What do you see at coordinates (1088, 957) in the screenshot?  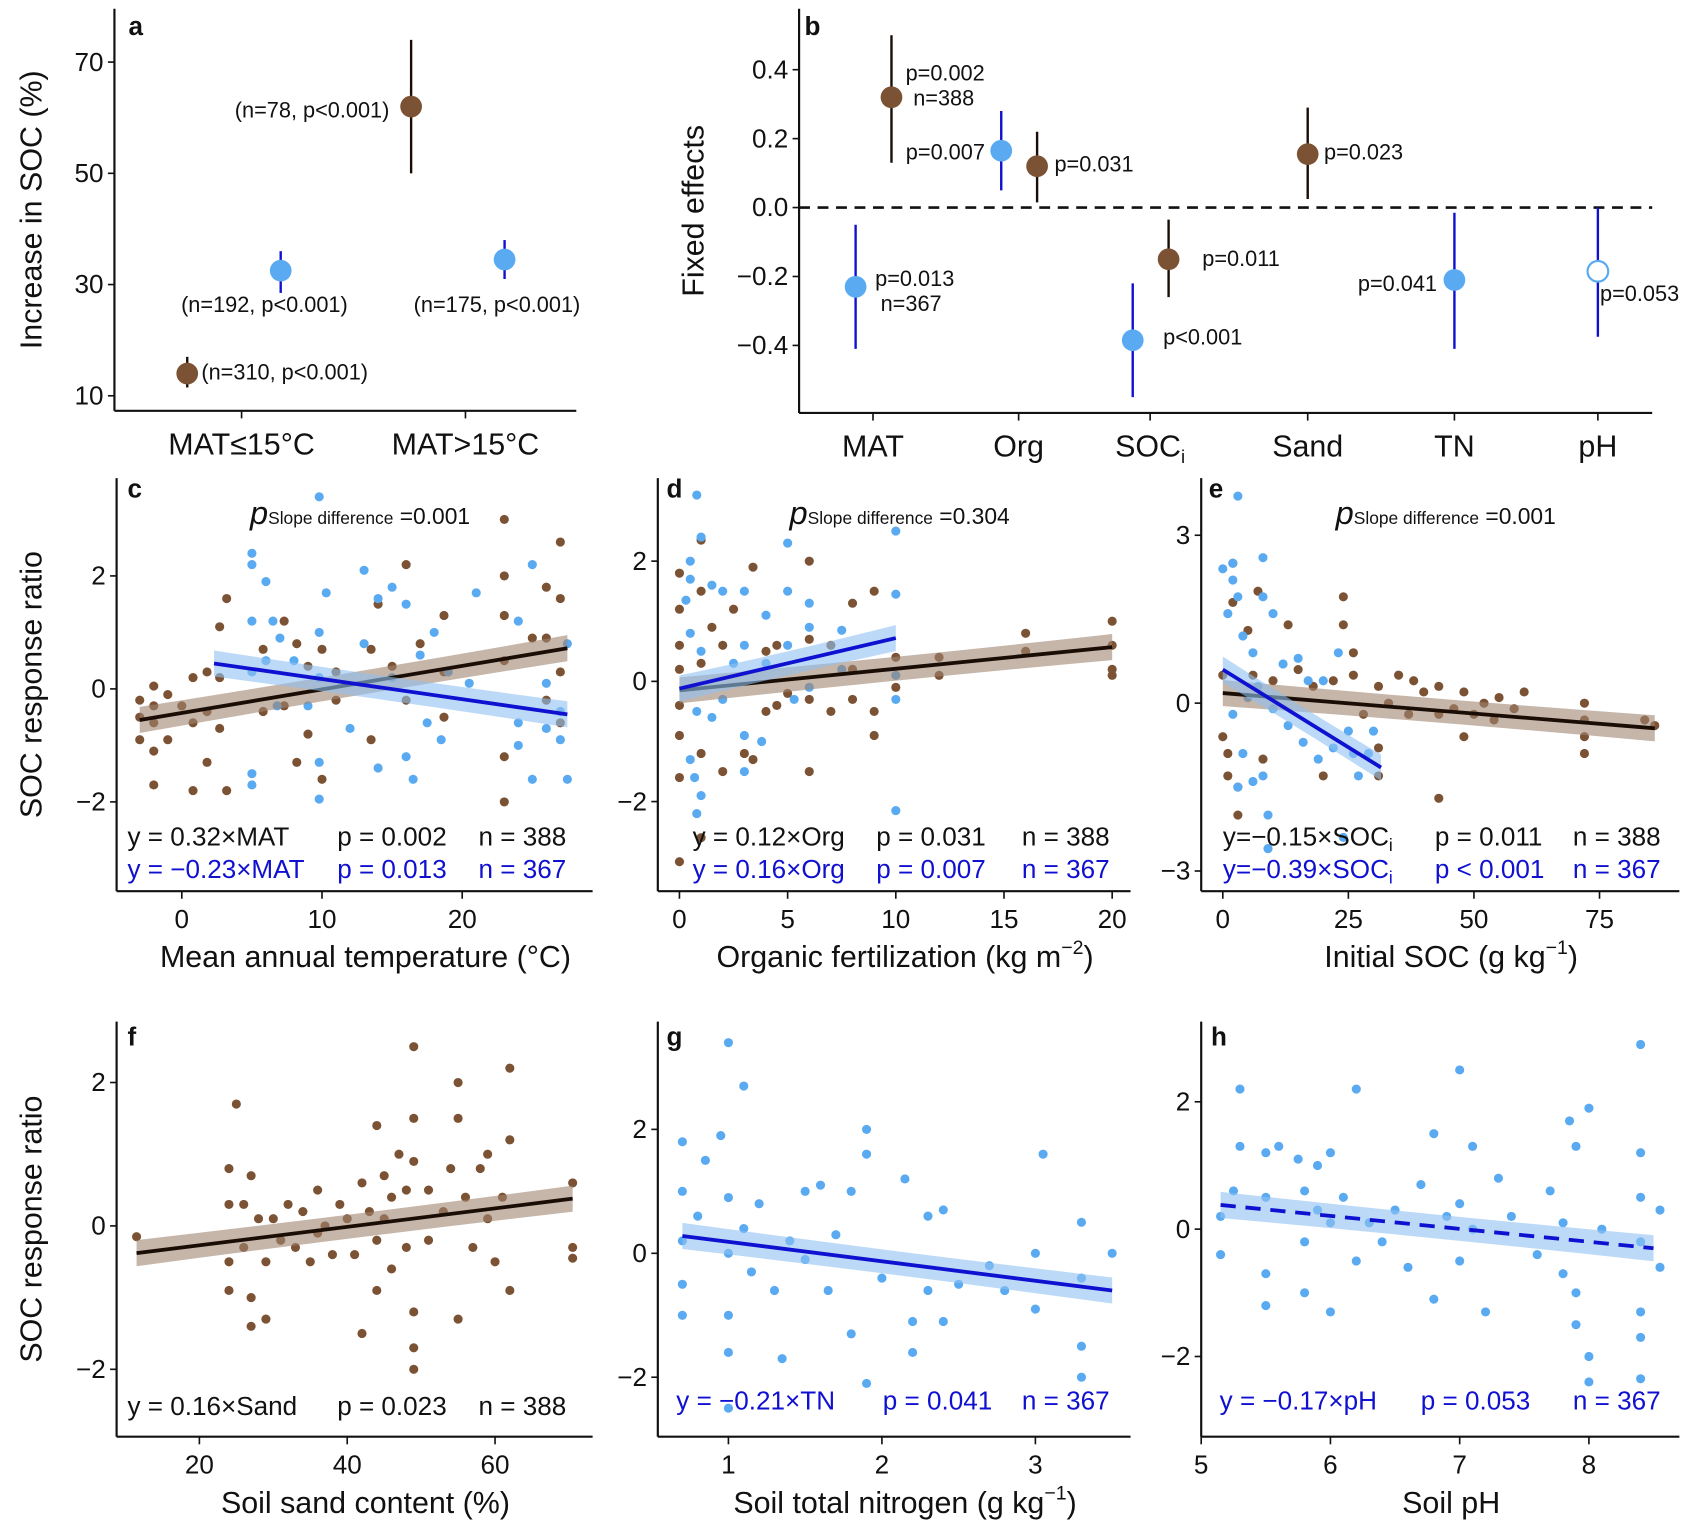 I see `x-axis-label-end: )` at bounding box center [1088, 957].